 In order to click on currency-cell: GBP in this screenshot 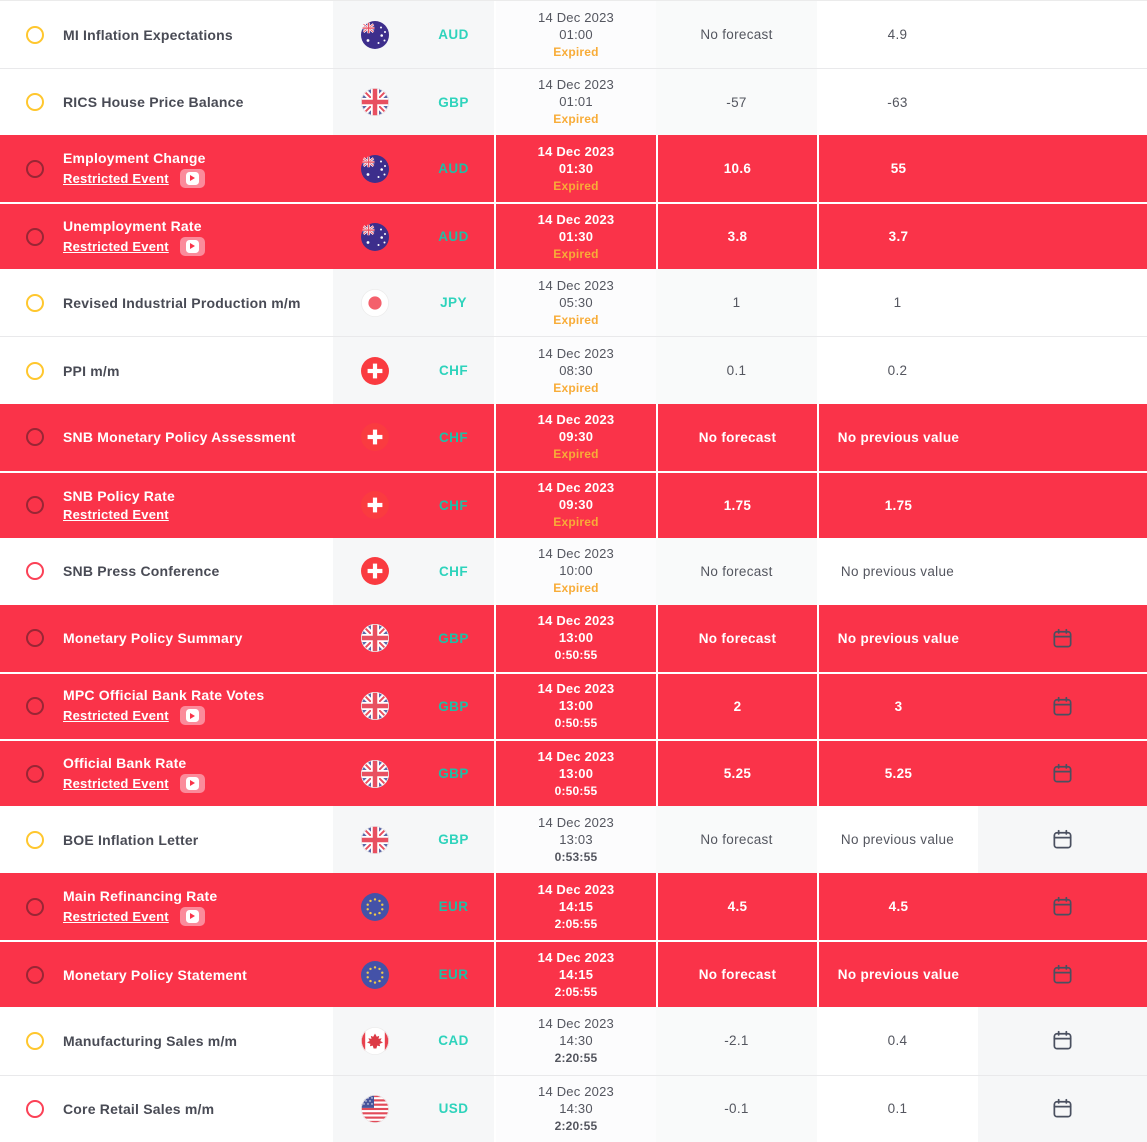, I will do `click(413, 773)`.